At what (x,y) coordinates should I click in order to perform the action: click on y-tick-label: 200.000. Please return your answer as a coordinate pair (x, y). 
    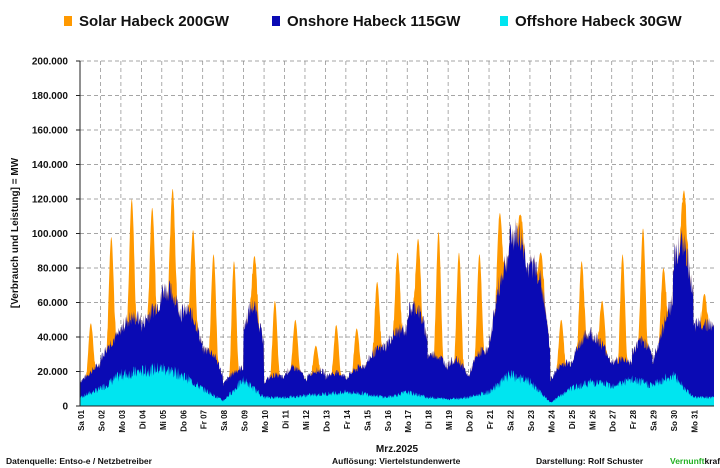
    Looking at the image, I should click on (50, 62).